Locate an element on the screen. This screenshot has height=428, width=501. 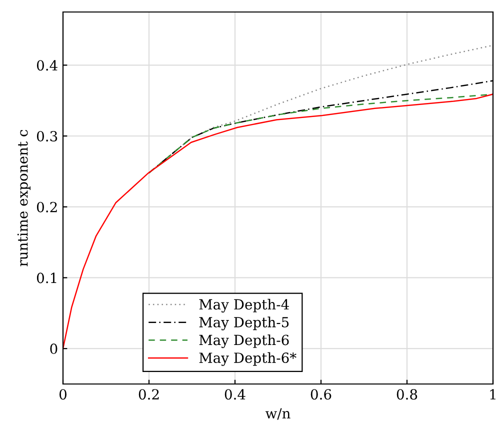
x-tick-label: 1 is located at coordinates (493, 394).